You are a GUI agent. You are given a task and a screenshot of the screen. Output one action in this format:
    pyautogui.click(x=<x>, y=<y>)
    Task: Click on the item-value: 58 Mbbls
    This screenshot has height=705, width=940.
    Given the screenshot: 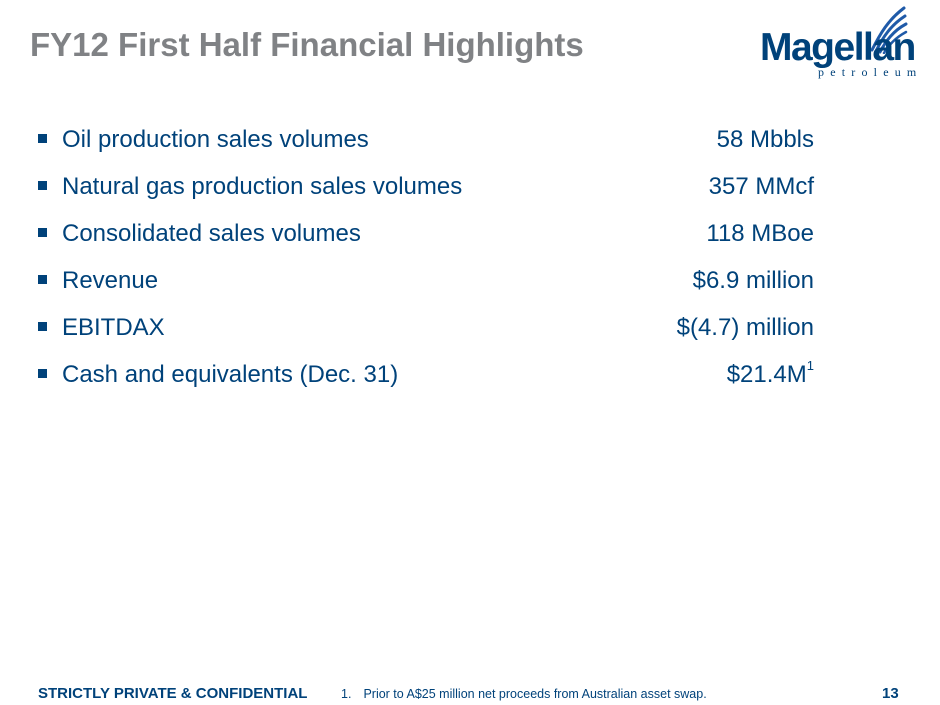 What is the action you would take?
    pyautogui.click(x=765, y=139)
    